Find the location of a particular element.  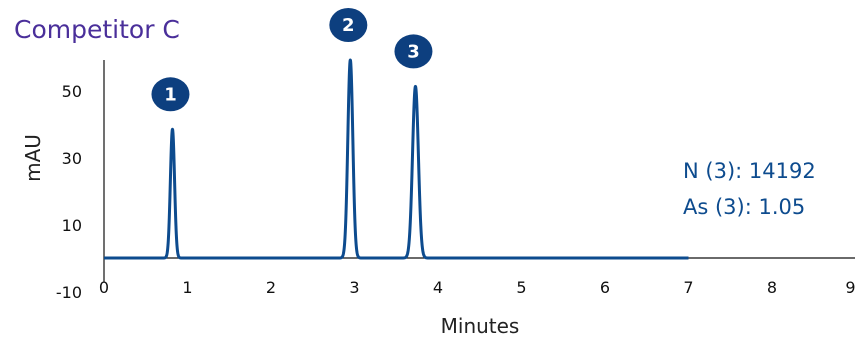

peak-badge: 2 is located at coordinates (348, 25).